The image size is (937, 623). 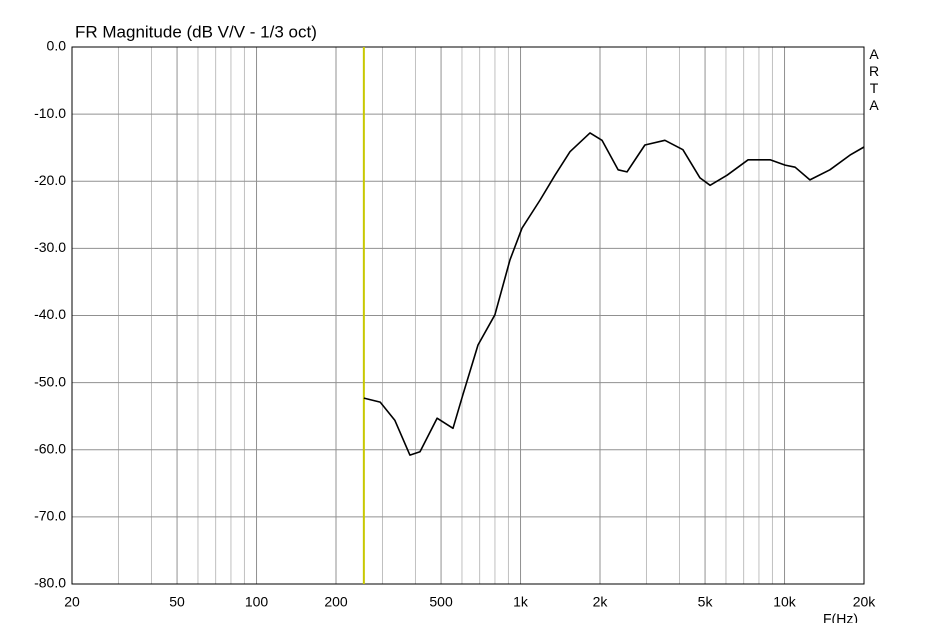 I want to click on chart-title: FR Magnitude (dB V/V - 1/3 oct), so click(x=196, y=31).